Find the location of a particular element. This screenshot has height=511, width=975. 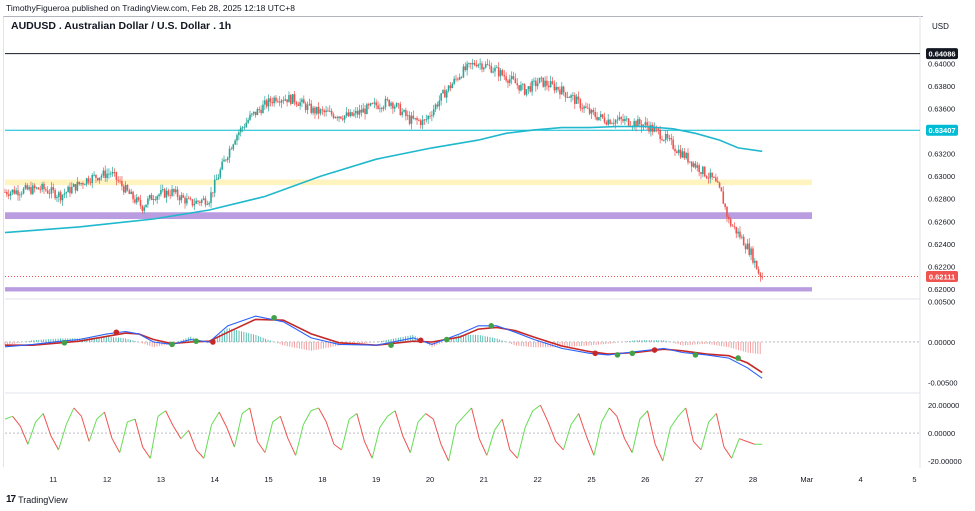

time-axis-tick: 12 is located at coordinates (107, 479).